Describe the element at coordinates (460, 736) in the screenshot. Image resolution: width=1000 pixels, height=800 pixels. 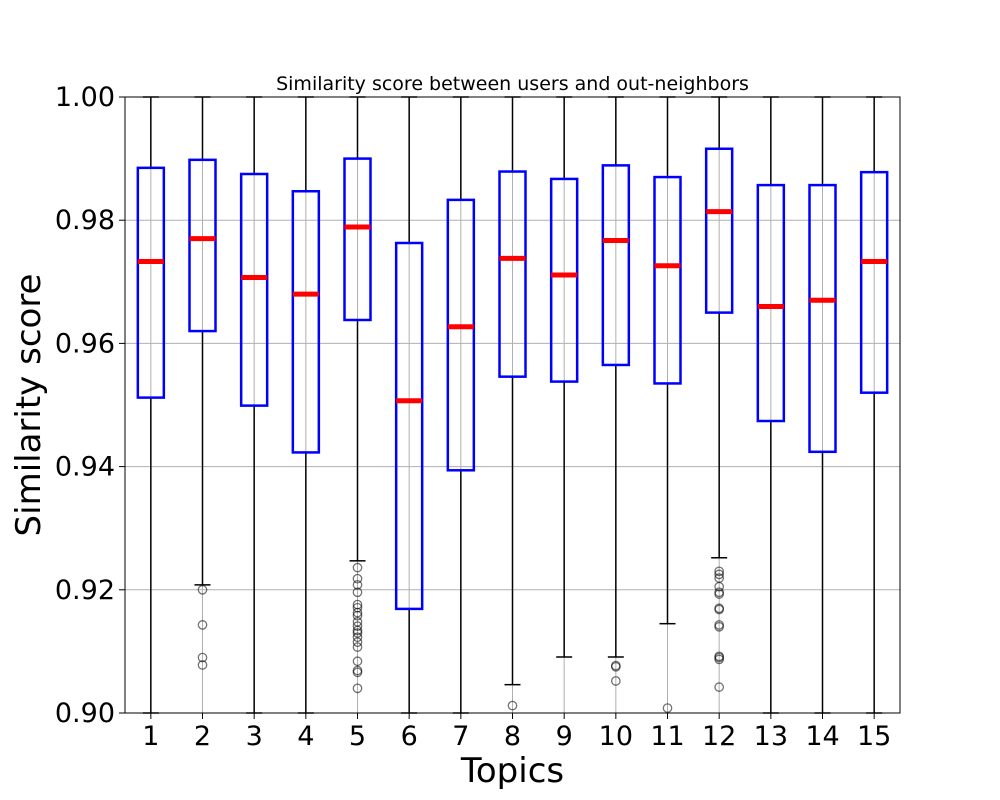
I see `x-tick-label: 7` at that location.